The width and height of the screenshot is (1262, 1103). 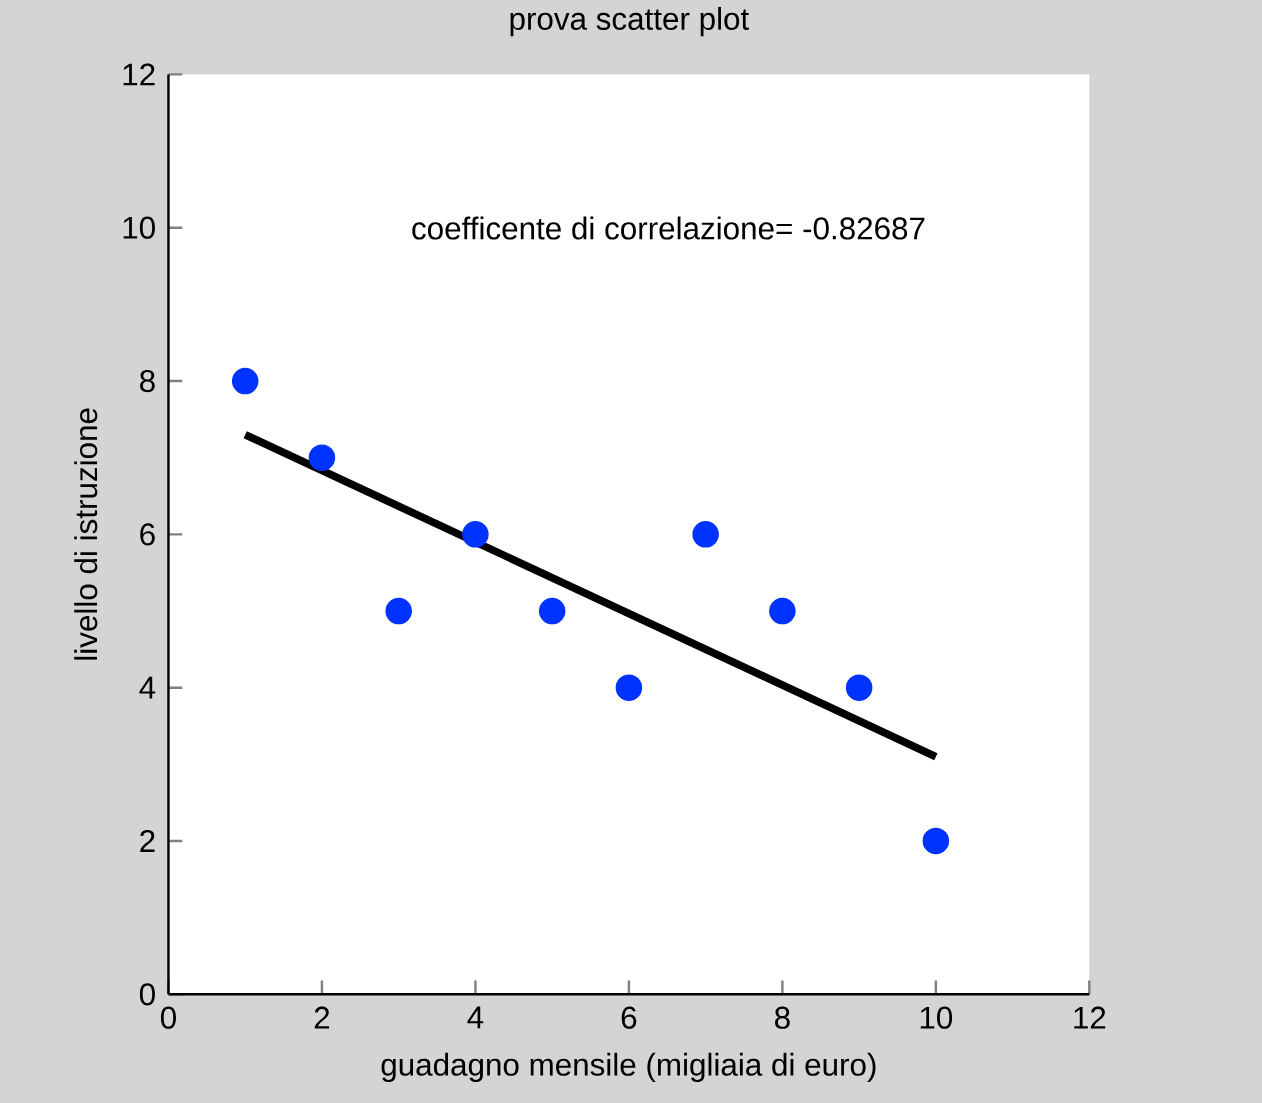 I want to click on y-tick-label: 8, so click(x=147, y=380).